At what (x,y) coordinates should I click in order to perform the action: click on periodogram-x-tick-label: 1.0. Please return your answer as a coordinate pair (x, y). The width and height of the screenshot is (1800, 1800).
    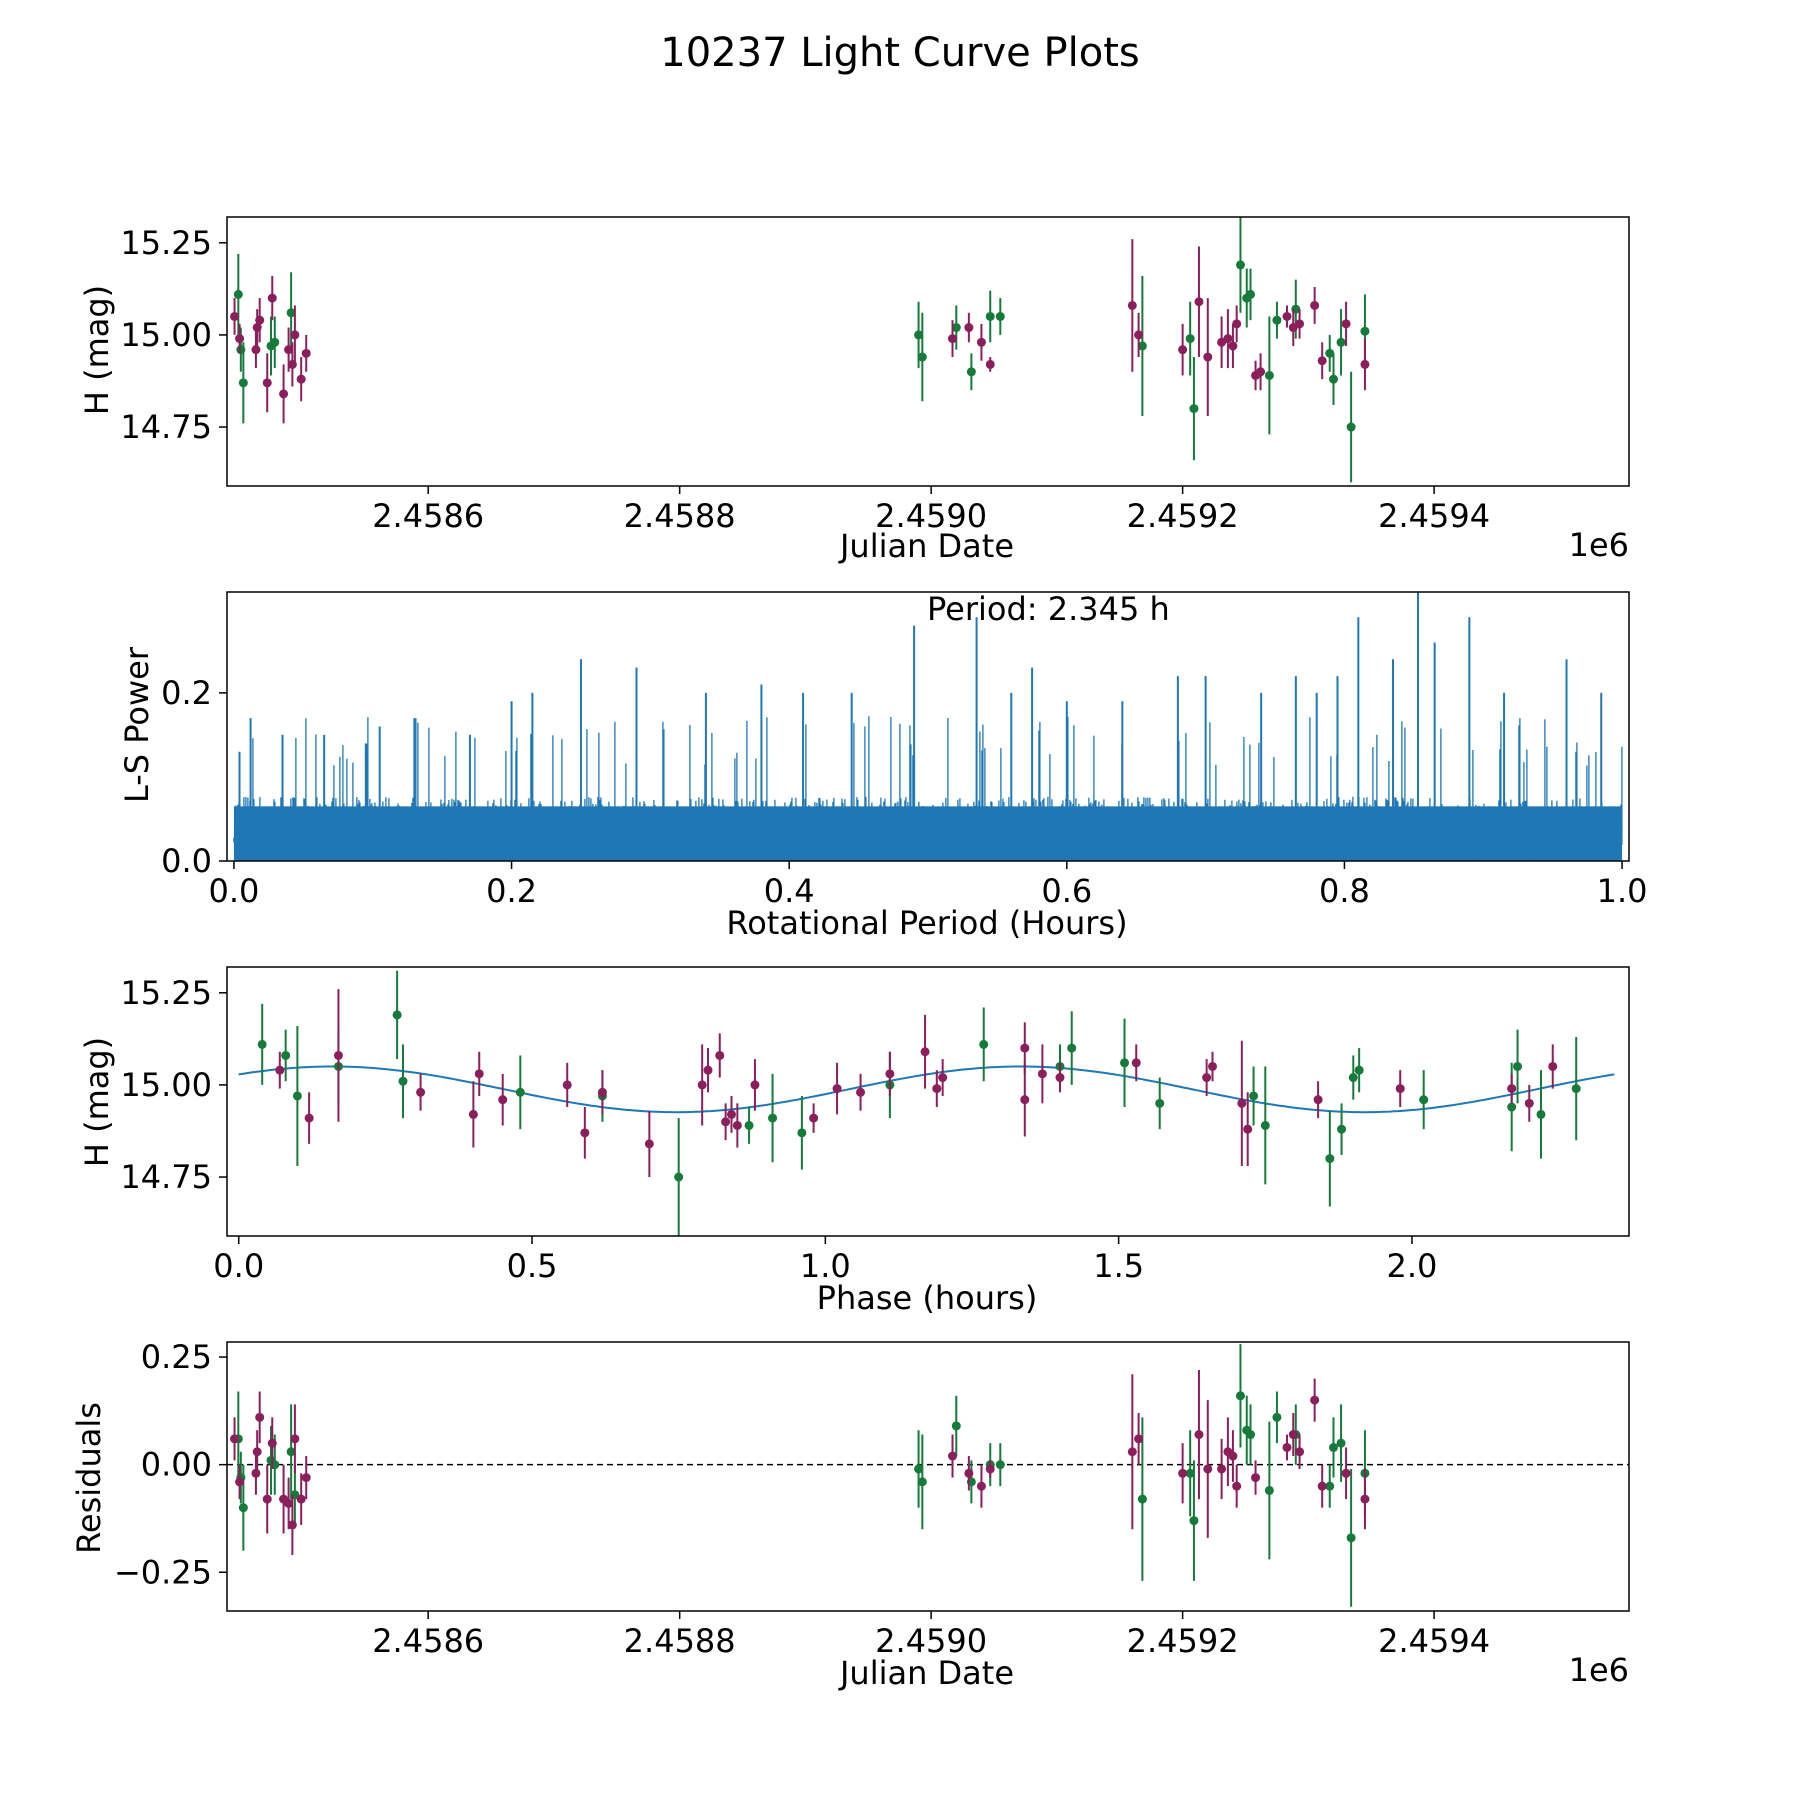
    Looking at the image, I should click on (1622, 891).